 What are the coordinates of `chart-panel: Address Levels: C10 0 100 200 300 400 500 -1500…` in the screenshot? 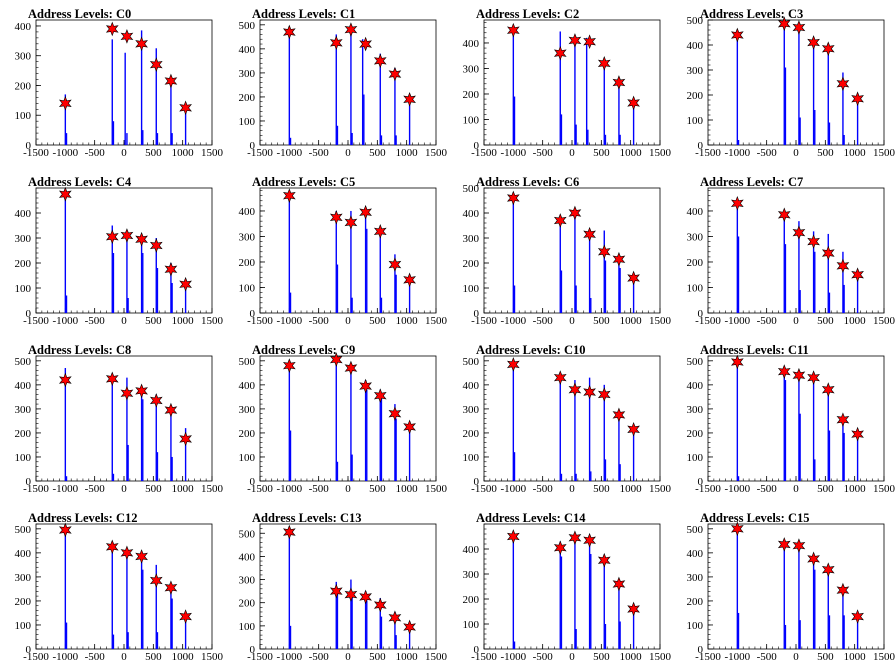 It's located at (560, 420).